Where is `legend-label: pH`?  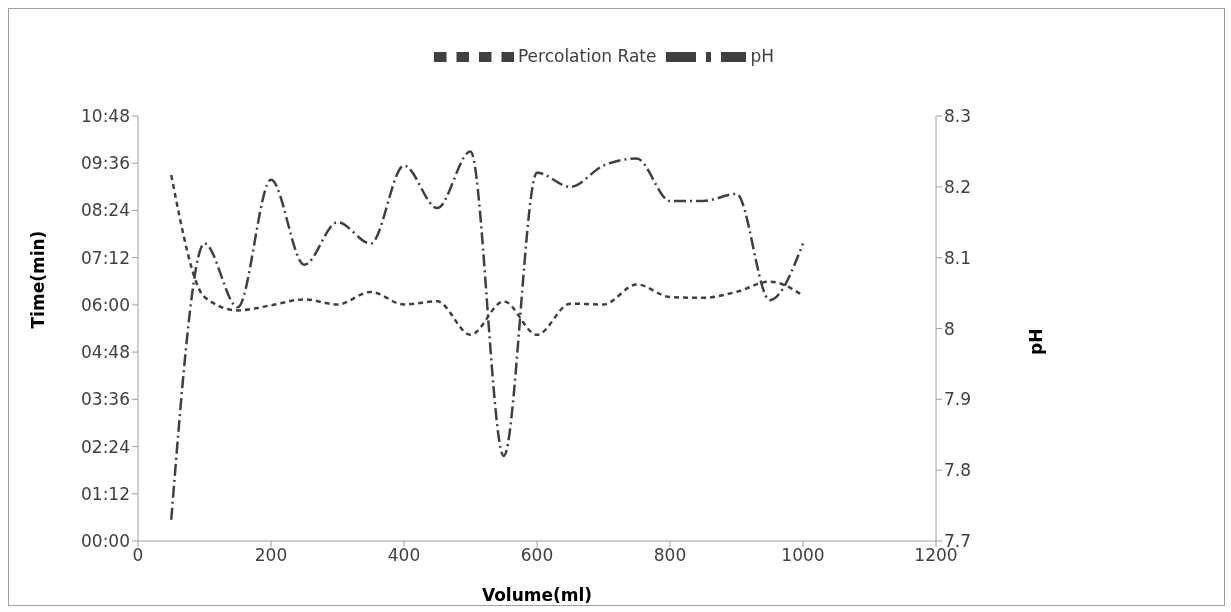 legend-label: pH is located at coordinates (762, 56).